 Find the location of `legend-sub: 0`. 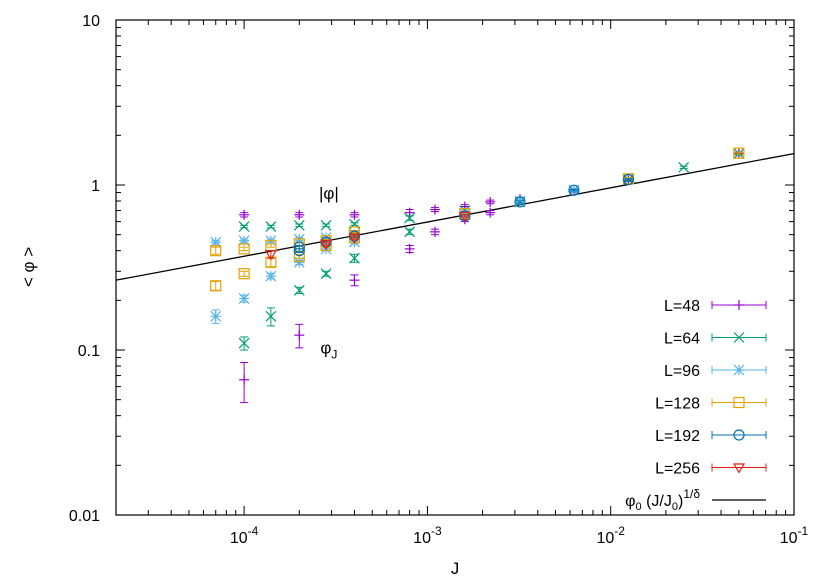

legend-sub: 0 is located at coordinates (675, 507).